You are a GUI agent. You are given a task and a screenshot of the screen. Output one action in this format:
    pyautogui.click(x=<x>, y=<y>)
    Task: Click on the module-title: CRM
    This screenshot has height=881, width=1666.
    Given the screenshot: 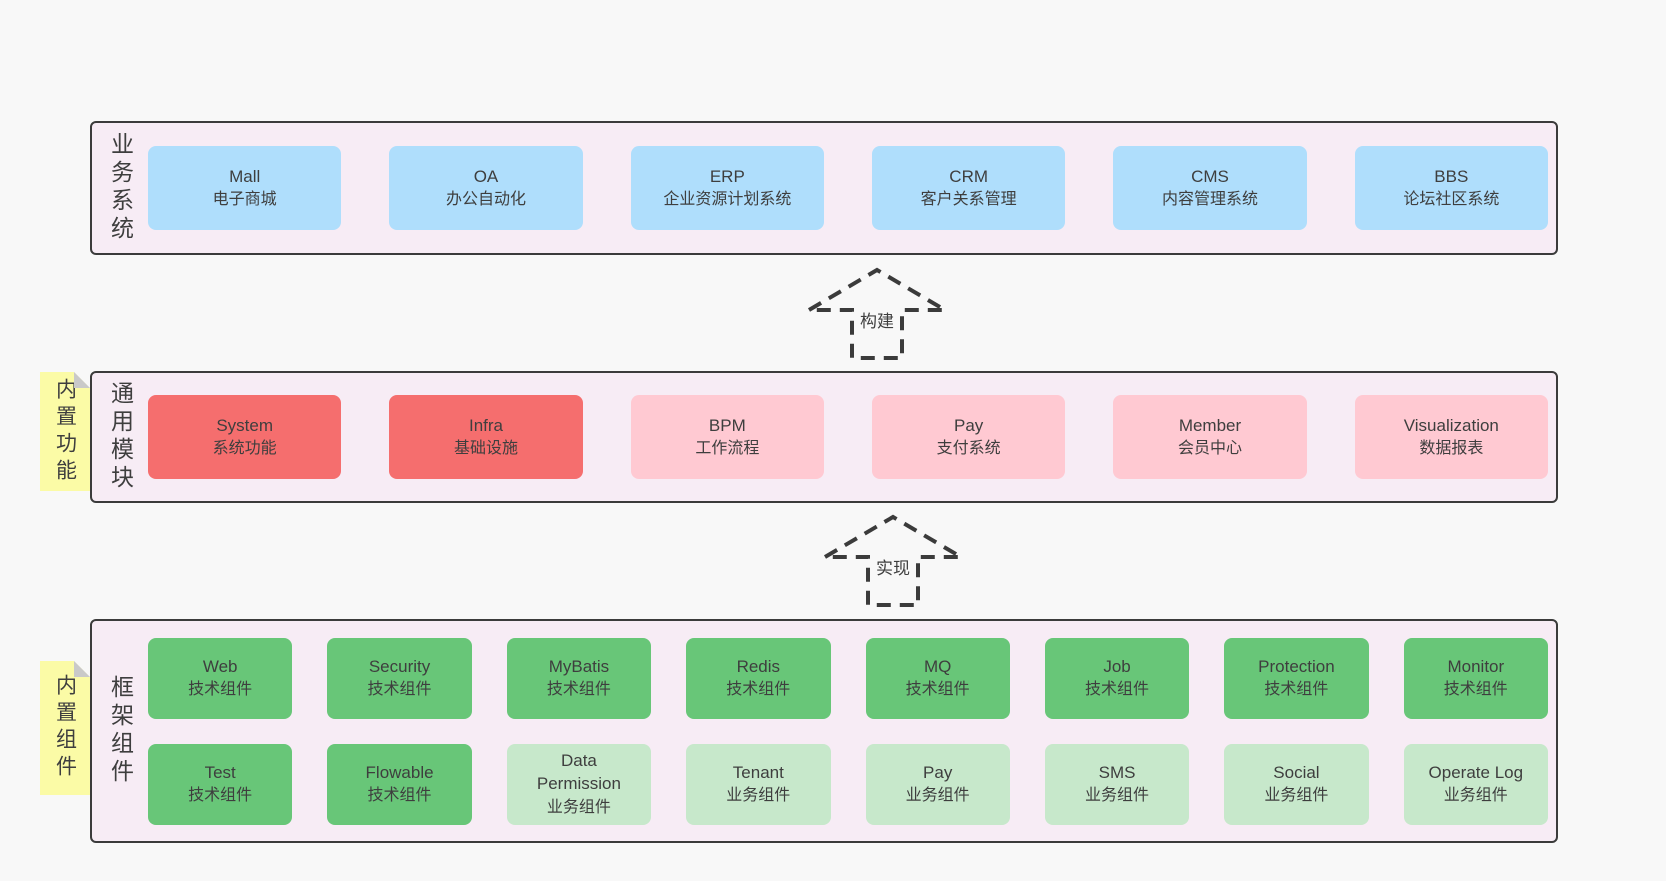 What is the action you would take?
    pyautogui.click(x=969, y=176)
    